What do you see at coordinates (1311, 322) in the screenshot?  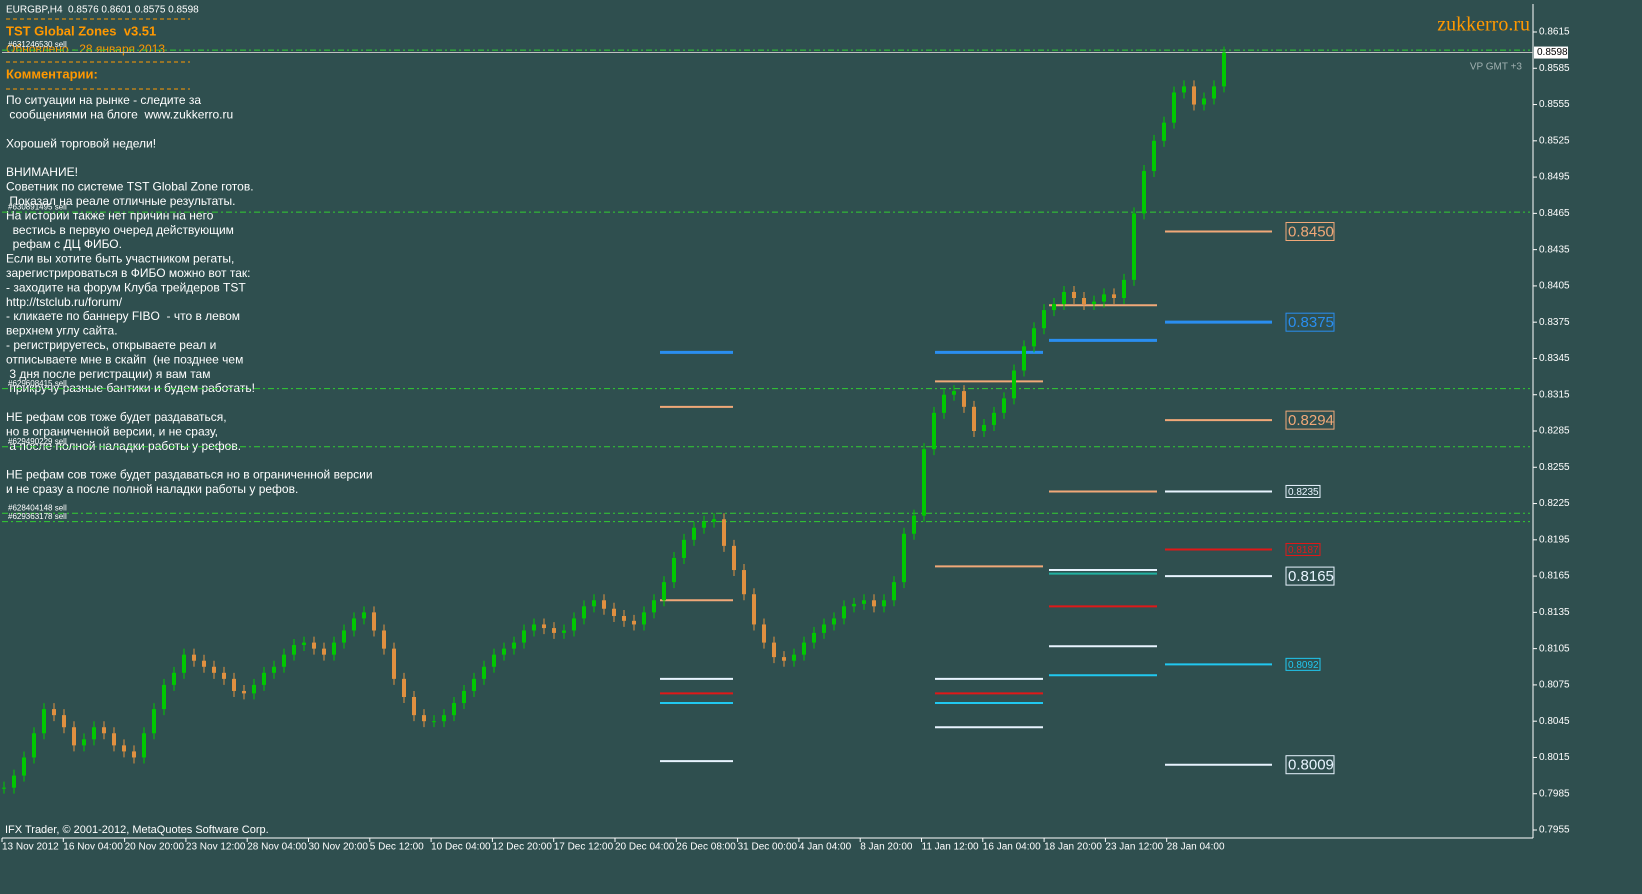 I see `level-label: 0.8375` at bounding box center [1311, 322].